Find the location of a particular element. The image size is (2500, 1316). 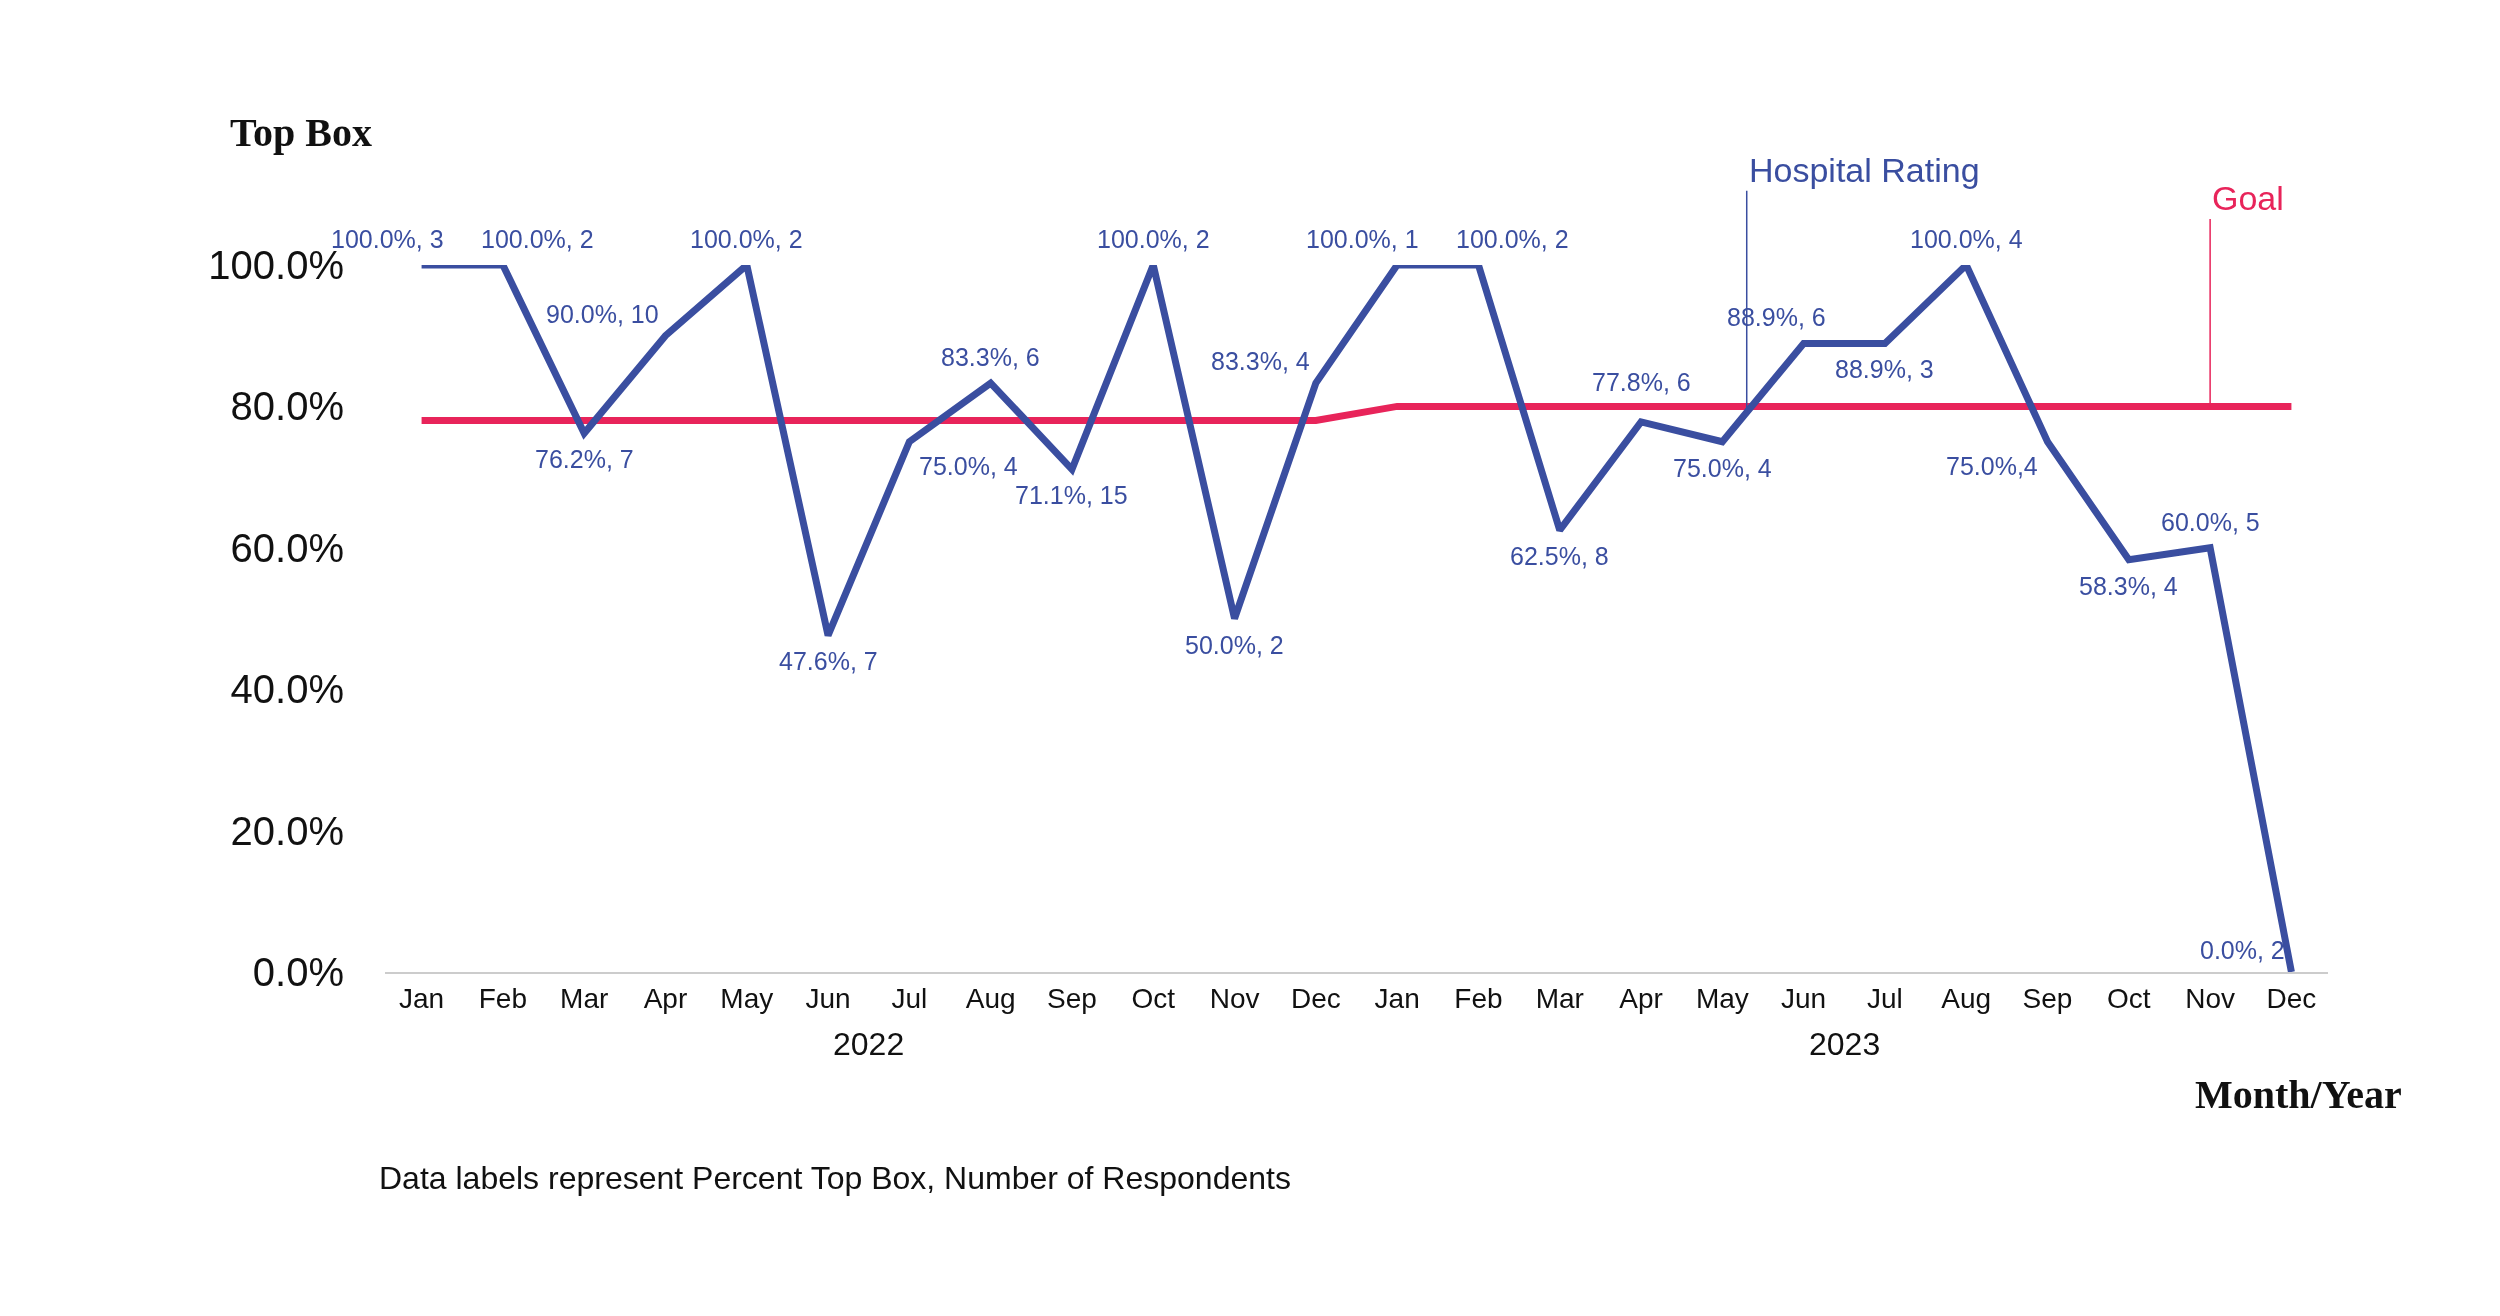

x-axis-title: Month/Year is located at coordinates (2298, 1094).